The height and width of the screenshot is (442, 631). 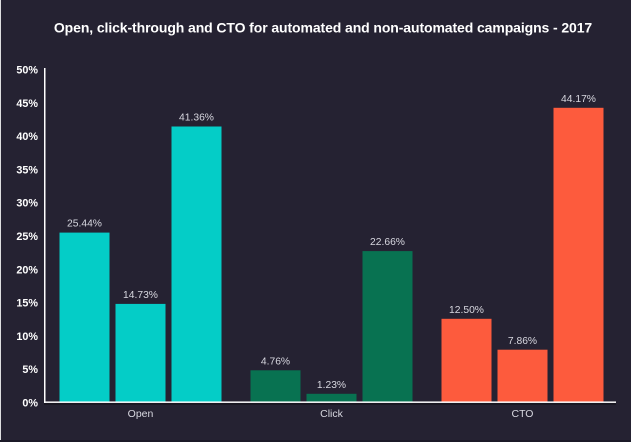 What do you see at coordinates (27, 170) in the screenshot?
I see `svg-text: 35%` at bounding box center [27, 170].